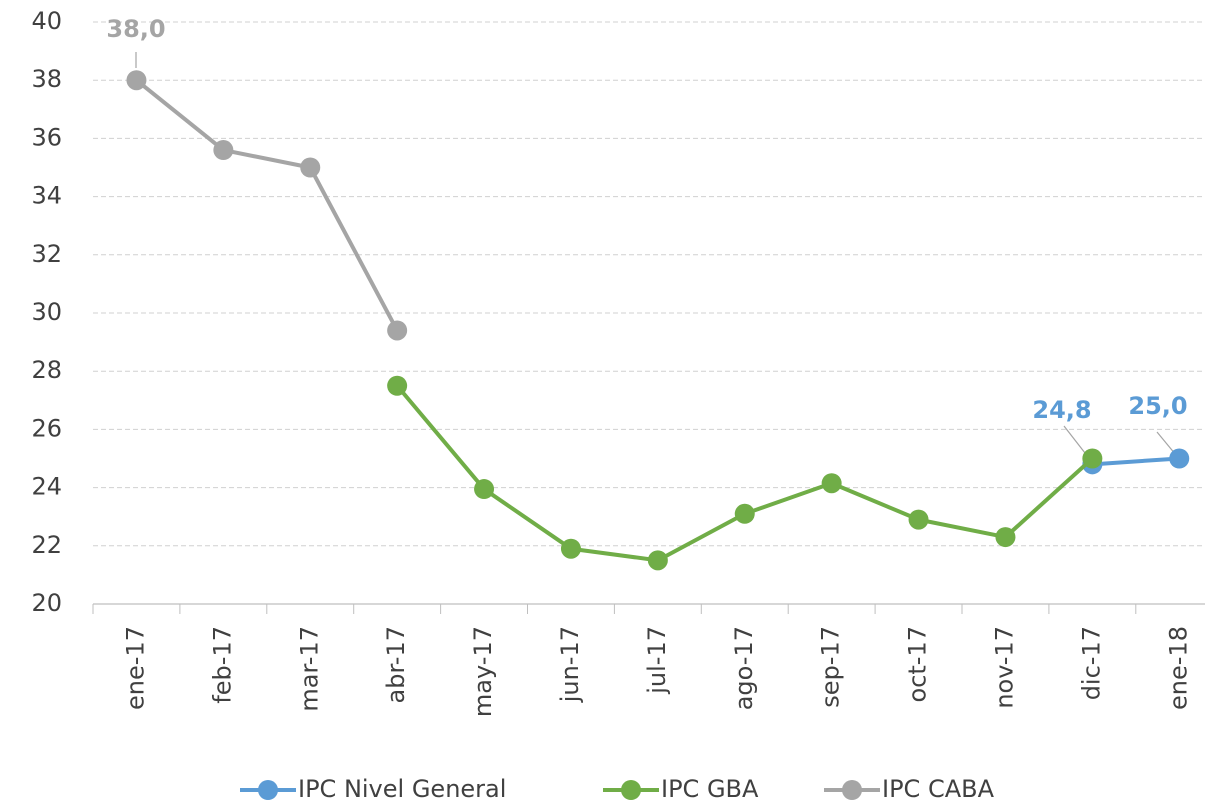 The image size is (1207, 810). What do you see at coordinates (1004, 667) in the screenshot?
I see `x-tick-label: nov-17` at bounding box center [1004, 667].